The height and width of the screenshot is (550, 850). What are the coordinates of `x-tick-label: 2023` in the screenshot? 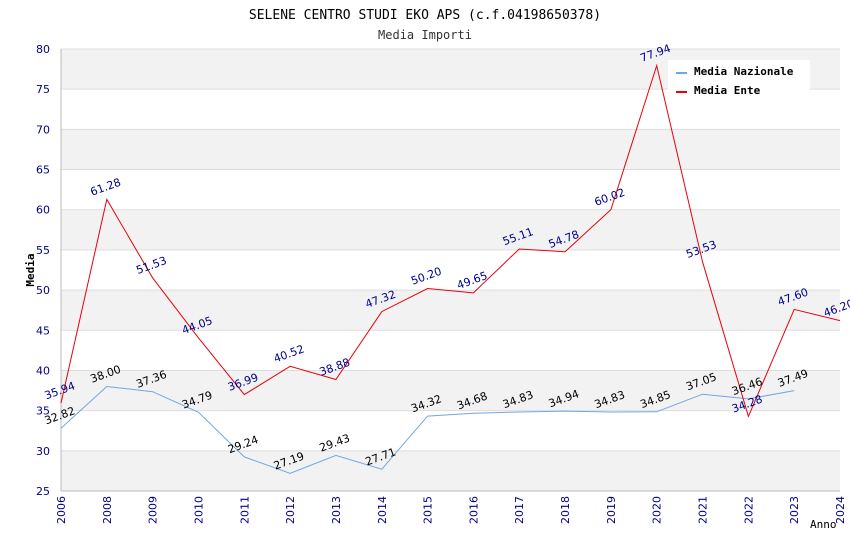 It's located at (794, 510).